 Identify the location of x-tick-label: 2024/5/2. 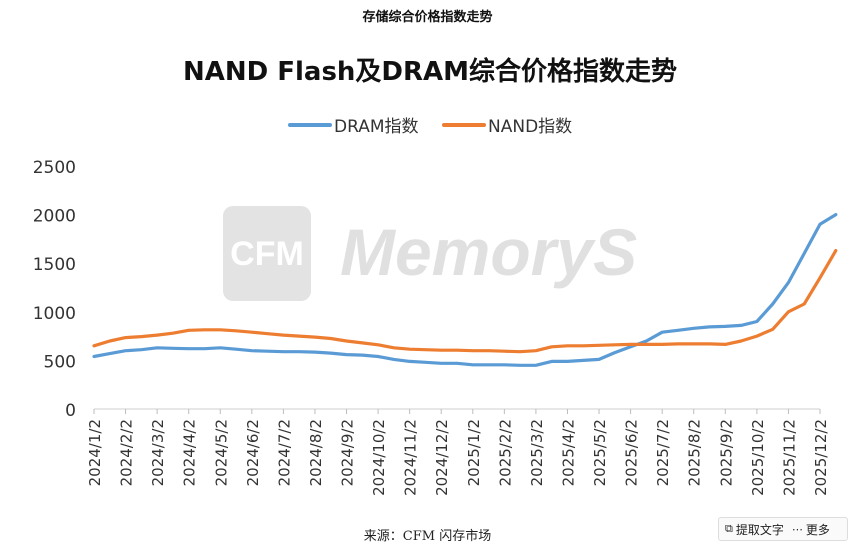
(221, 452).